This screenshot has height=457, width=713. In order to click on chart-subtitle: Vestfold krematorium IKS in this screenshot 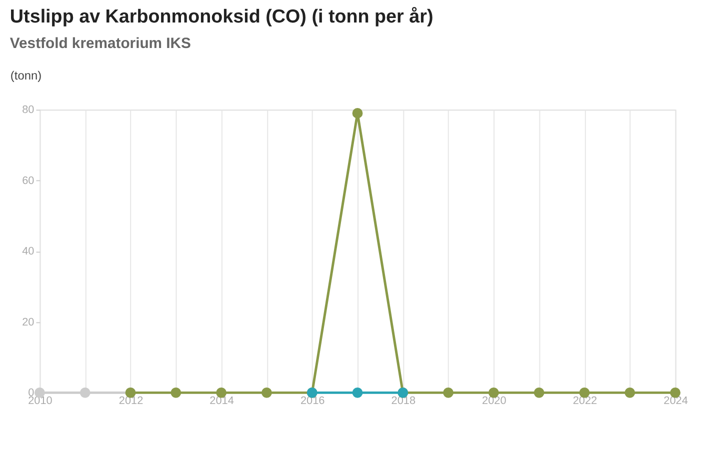, I will do `click(101, 44)`.